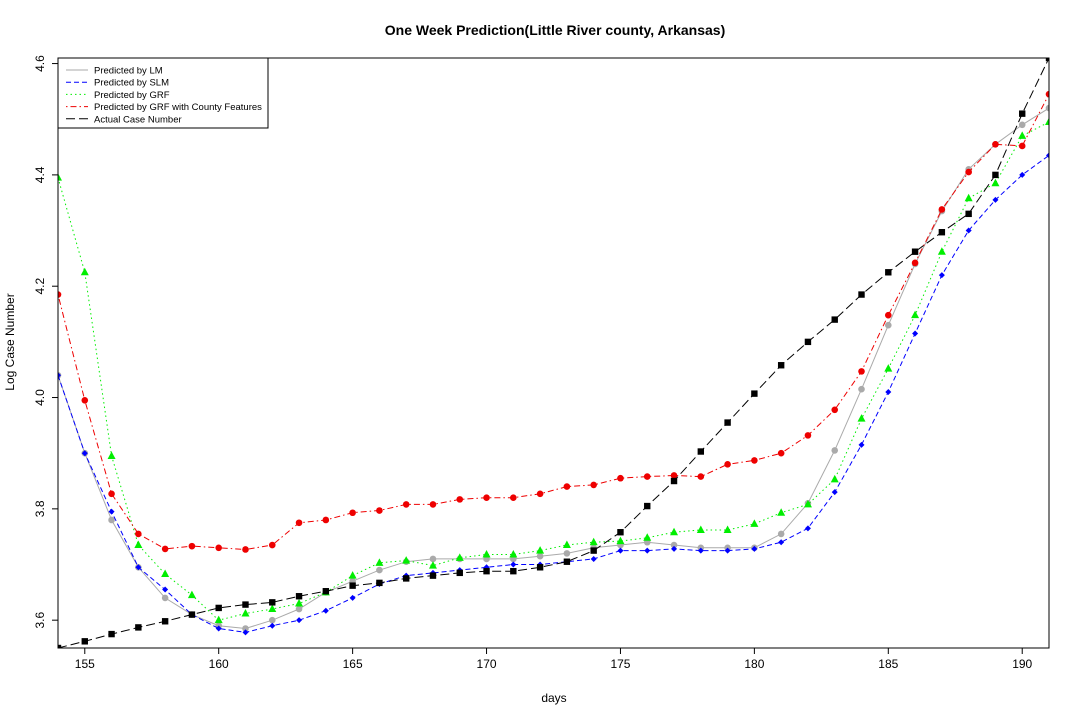 The height and width of the screenshot is (720, 1080). Describe the element at coordinates (132, 95) in the screenshot. I see `legend-entry: Predicted by GRF` at that location.